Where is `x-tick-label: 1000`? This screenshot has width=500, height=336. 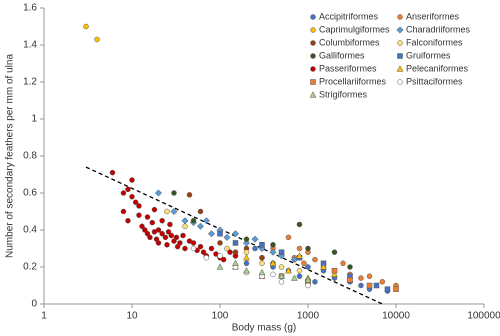
x-tick-label: 1000 is located at coordinates (308, 316).